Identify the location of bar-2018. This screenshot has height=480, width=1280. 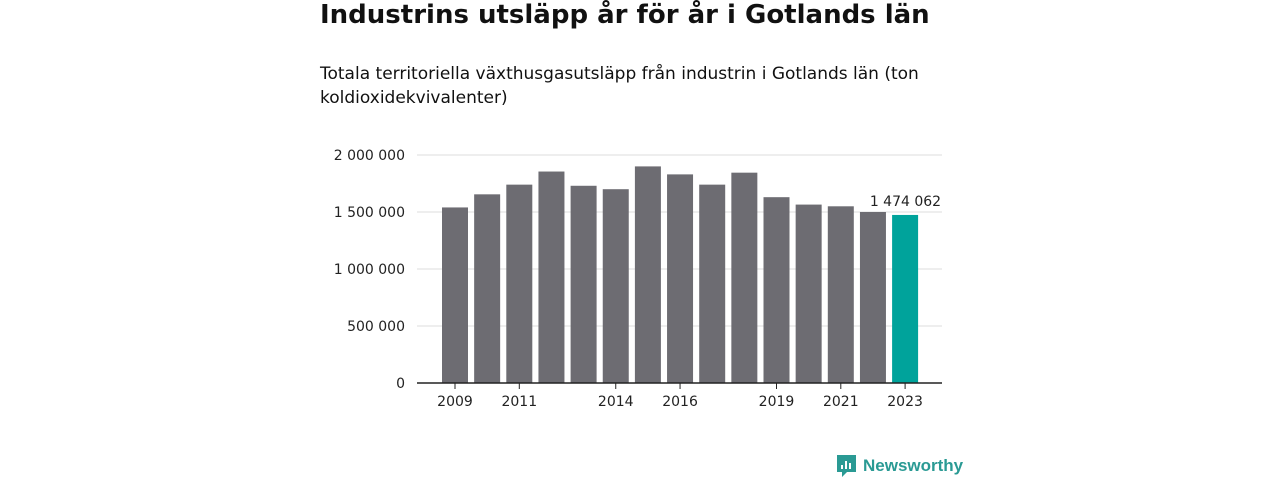
(744, 277).